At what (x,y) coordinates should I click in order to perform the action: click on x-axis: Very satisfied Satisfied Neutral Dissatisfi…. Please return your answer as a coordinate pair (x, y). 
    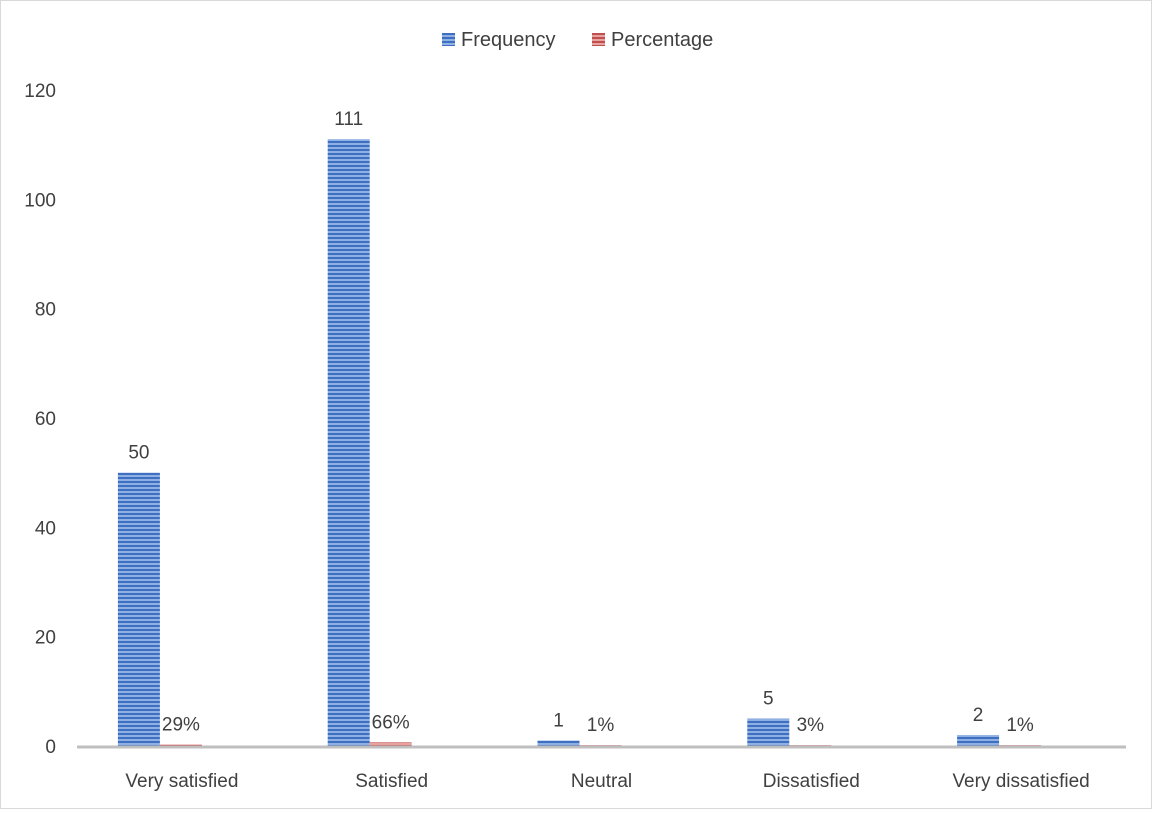
    Looking at the image, I should click on (601, 768).